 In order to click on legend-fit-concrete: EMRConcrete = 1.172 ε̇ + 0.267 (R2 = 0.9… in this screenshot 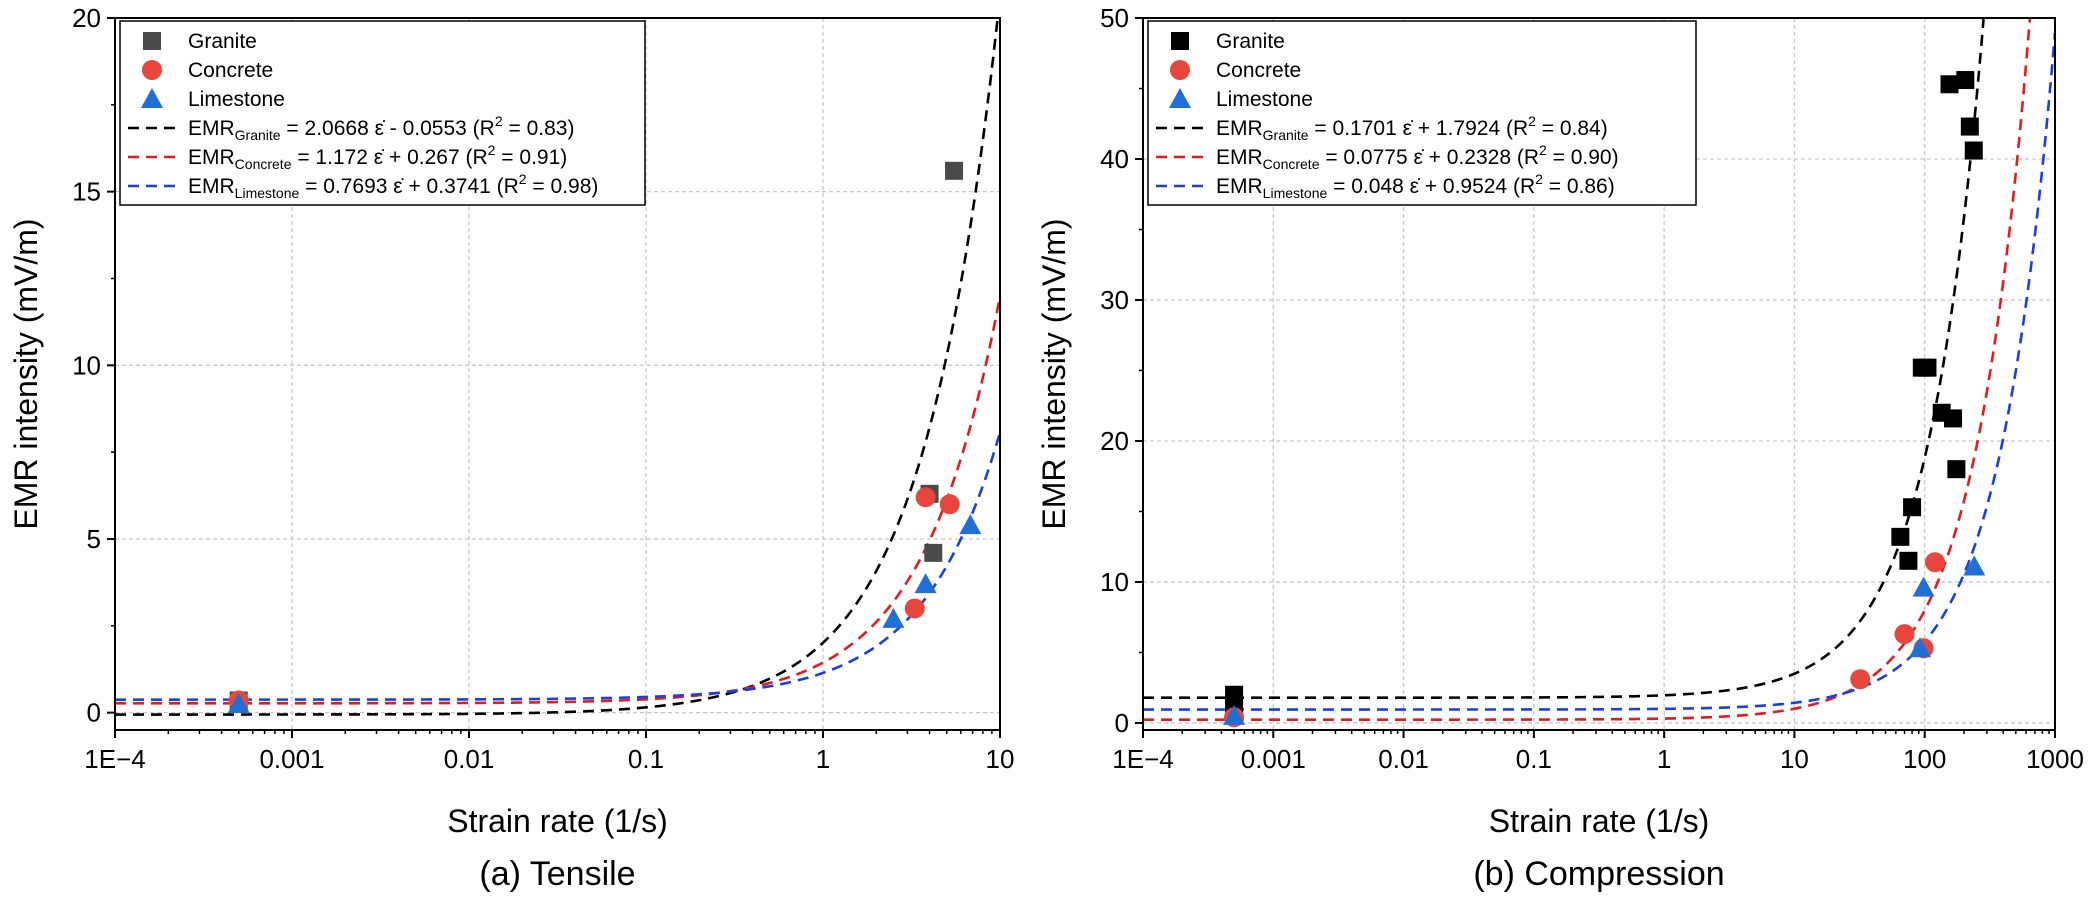, I will do `click(377, 157)`.